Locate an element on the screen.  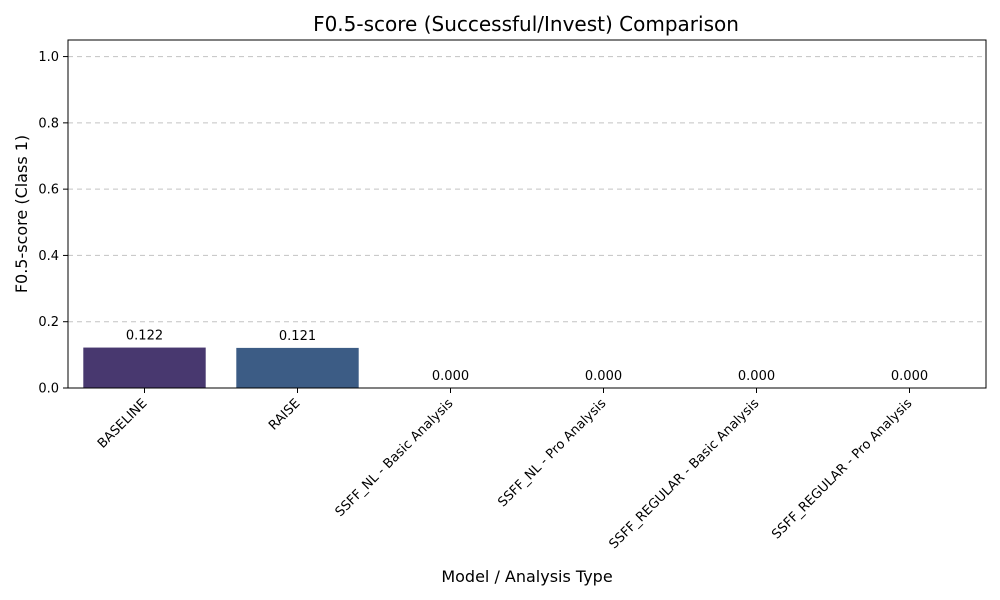
x-tick-label: SSFF_REGULAR - Basic Analysis is located at coordinates (685, 474).